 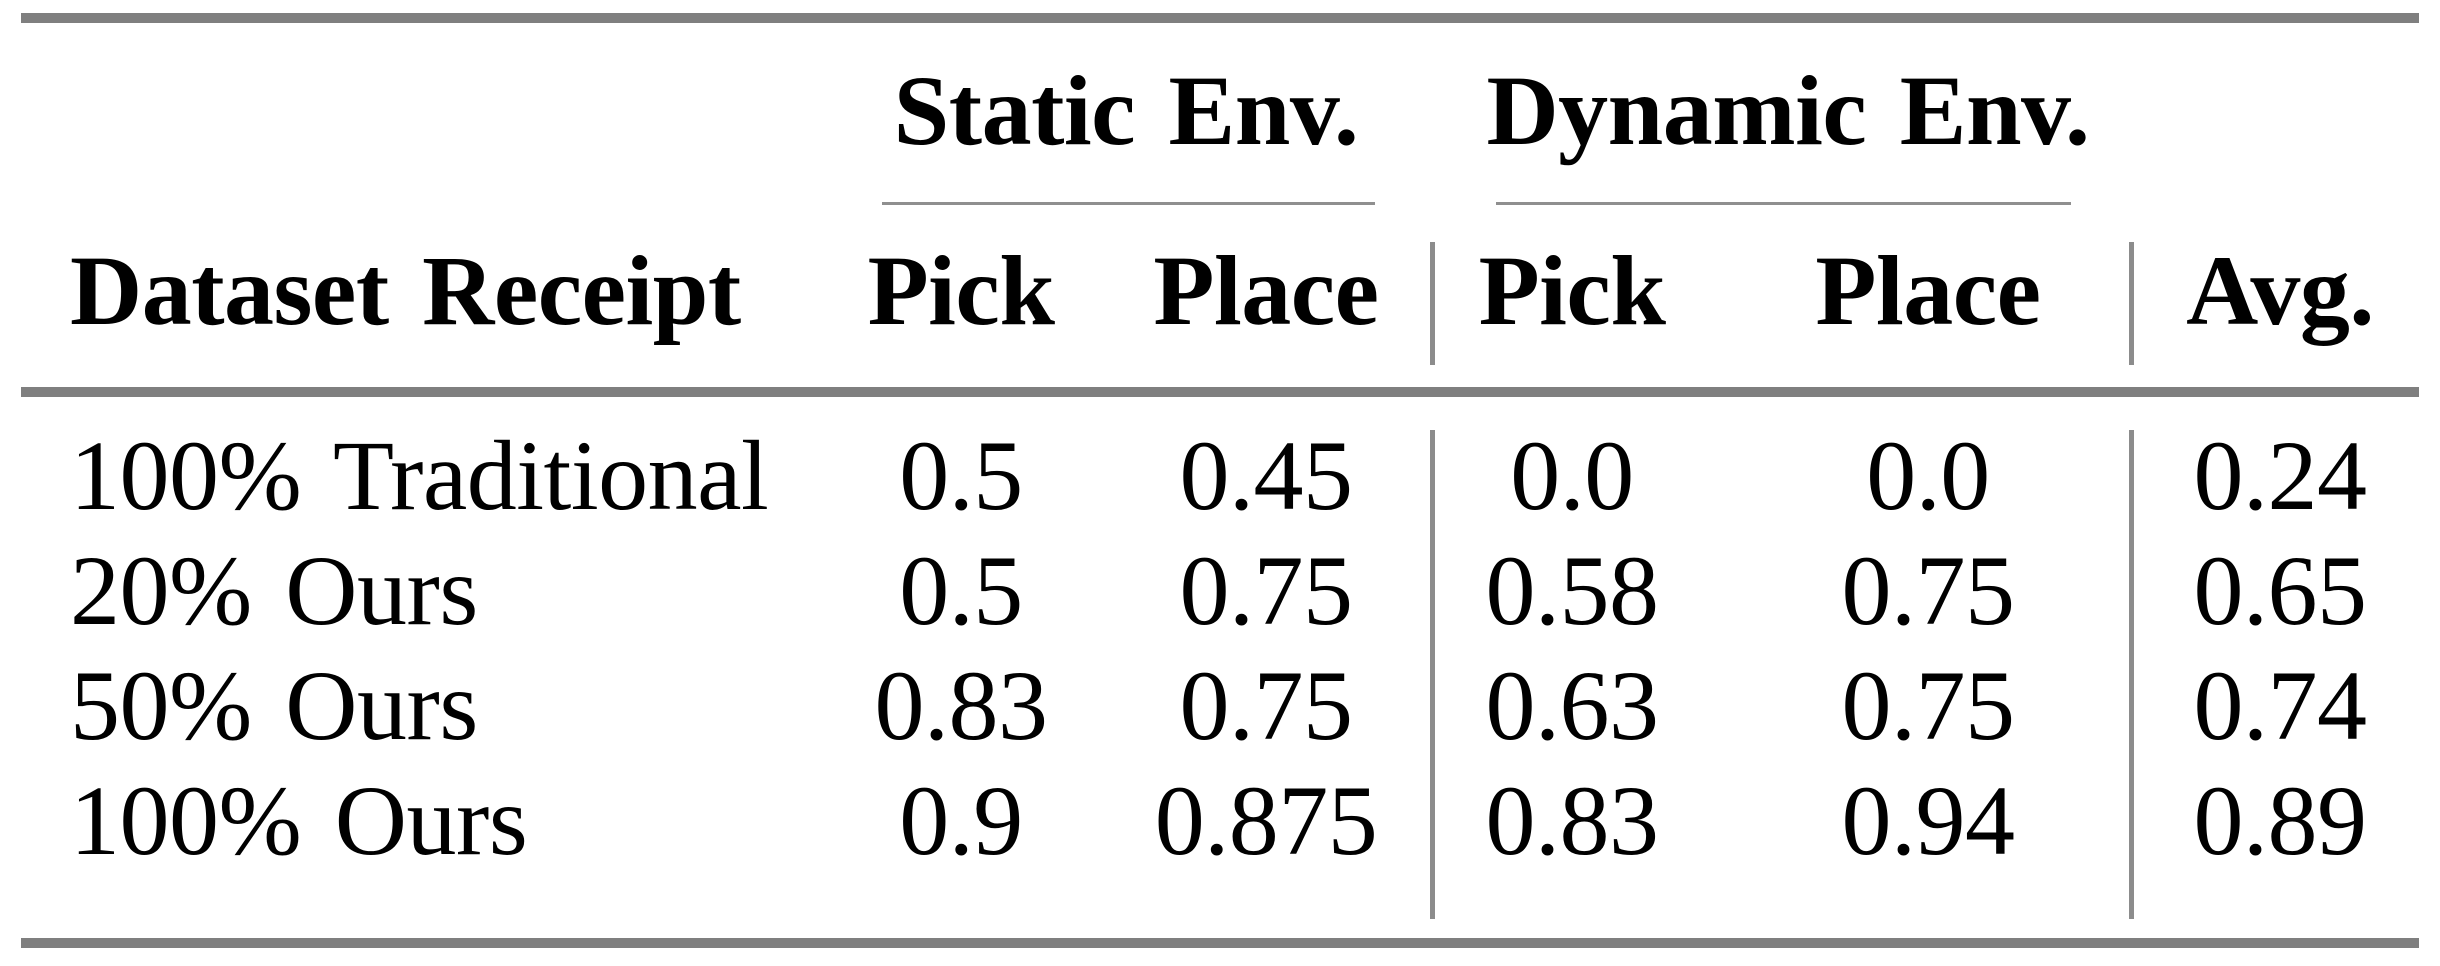 What do you see at coordinates (2280, 290) in the screenshot?
I see `column-header-avg: Avg.` at bounding box center [2280, 290].